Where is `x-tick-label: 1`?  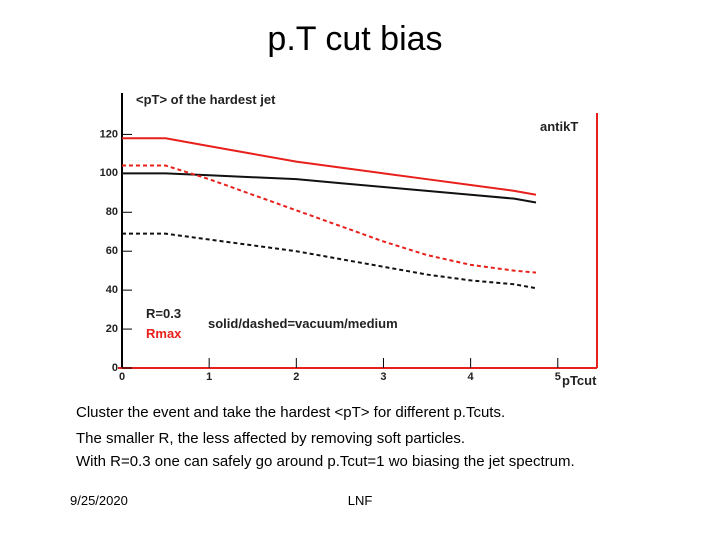 x-tick-label: 1 is located at coordinates (209, 377).